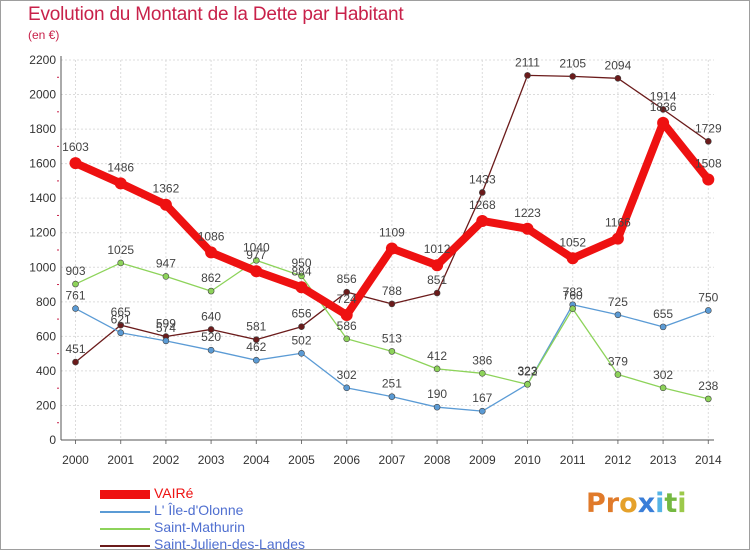 Image resolution: width=750 pixels, height=554 pixels. What do you see at coordinates (708, 460) in the screenshot?
I see `x-tick-label: 2014` at bounding box center [708, 460].